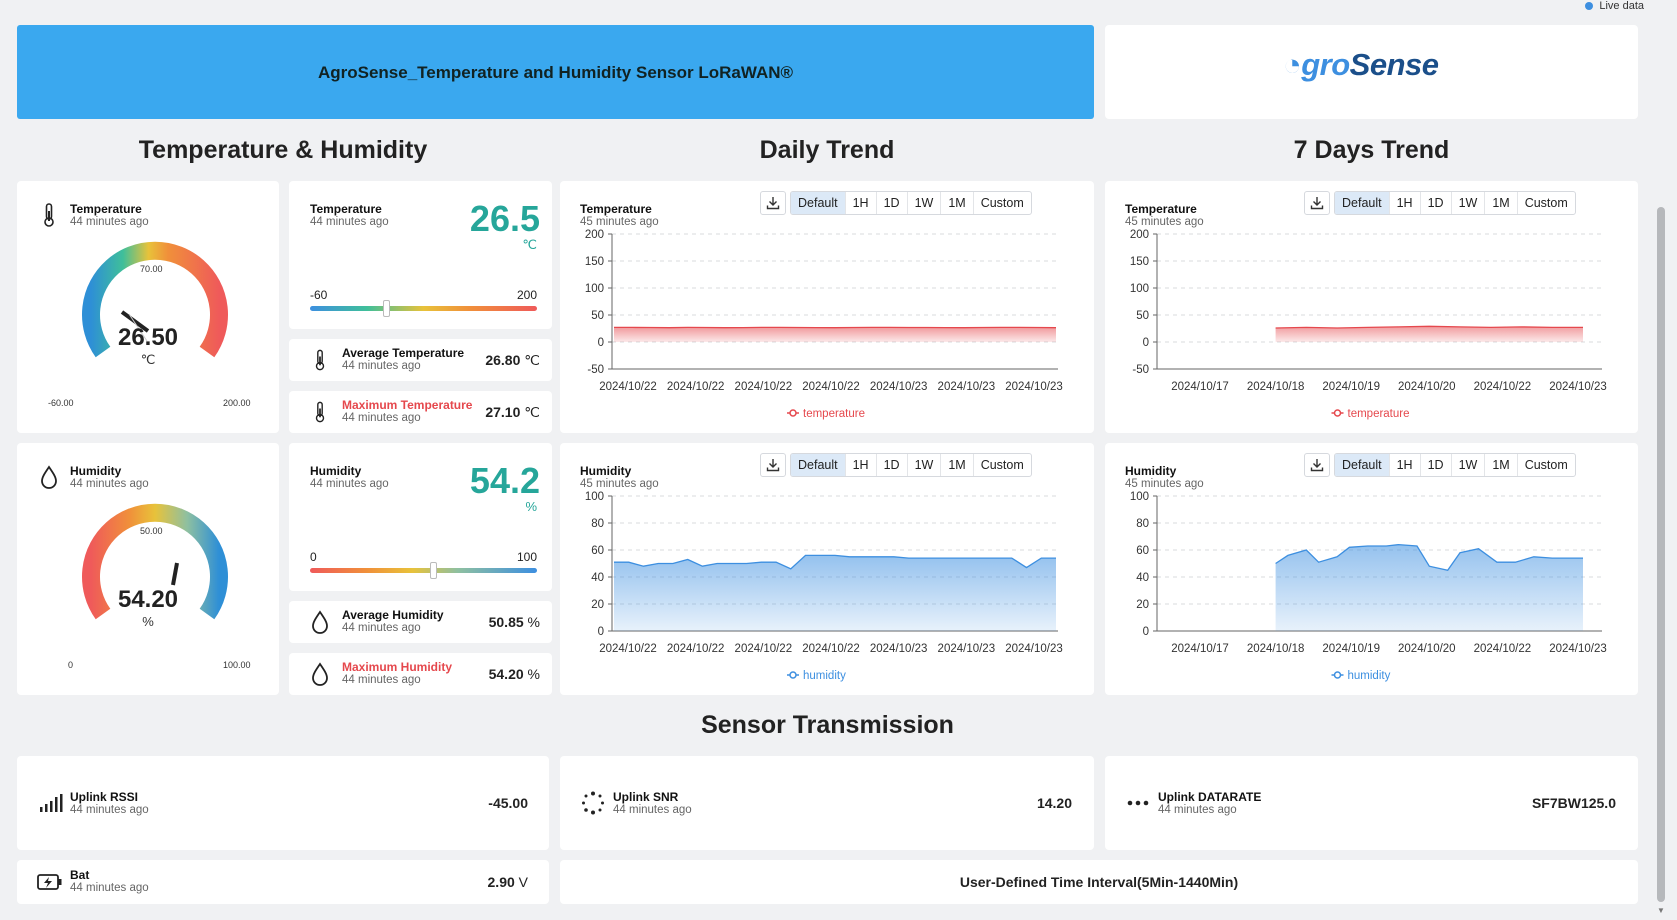 The width and height of the screenshot is (1677, 920). I want to click on avg-temp-title: Average Temperature, so click(403, 353).